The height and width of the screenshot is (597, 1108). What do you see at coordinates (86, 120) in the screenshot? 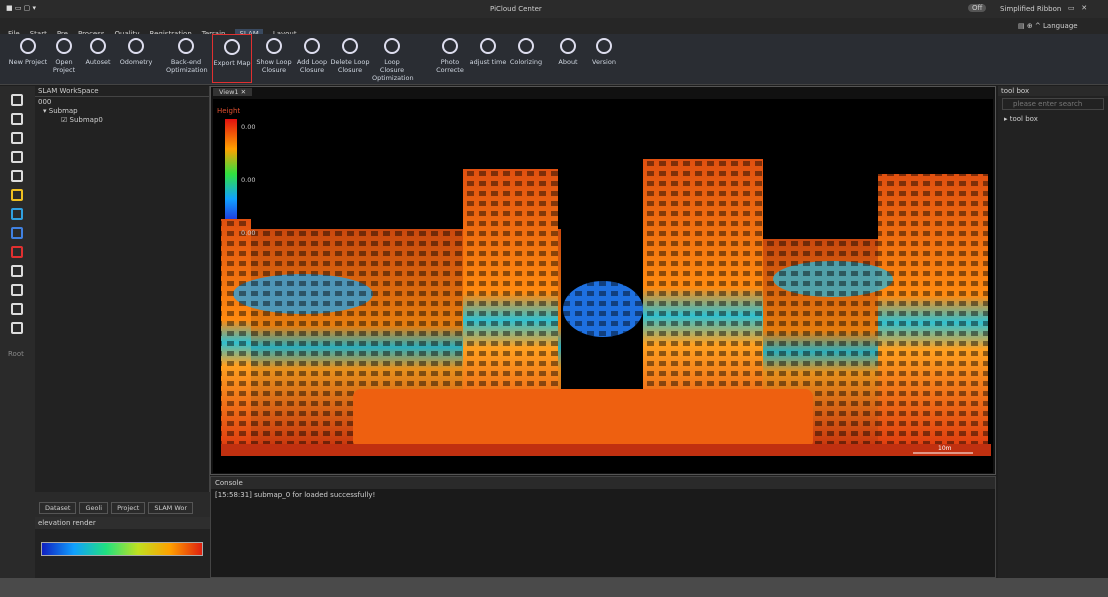
I see `tree-item-label: Submap0` at bounding box center [86, 120].